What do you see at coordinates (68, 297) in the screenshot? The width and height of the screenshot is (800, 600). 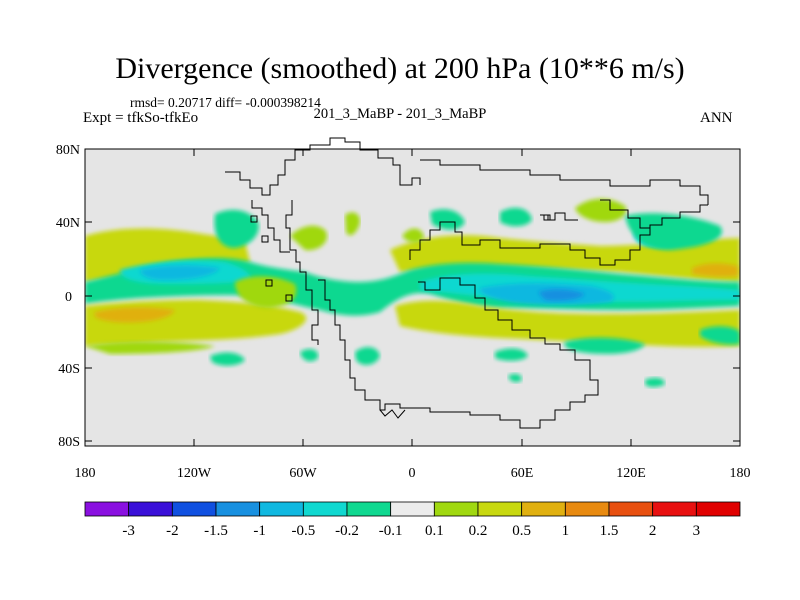 I see `lat-tick-label: 0` at bounding box center [68, 297].